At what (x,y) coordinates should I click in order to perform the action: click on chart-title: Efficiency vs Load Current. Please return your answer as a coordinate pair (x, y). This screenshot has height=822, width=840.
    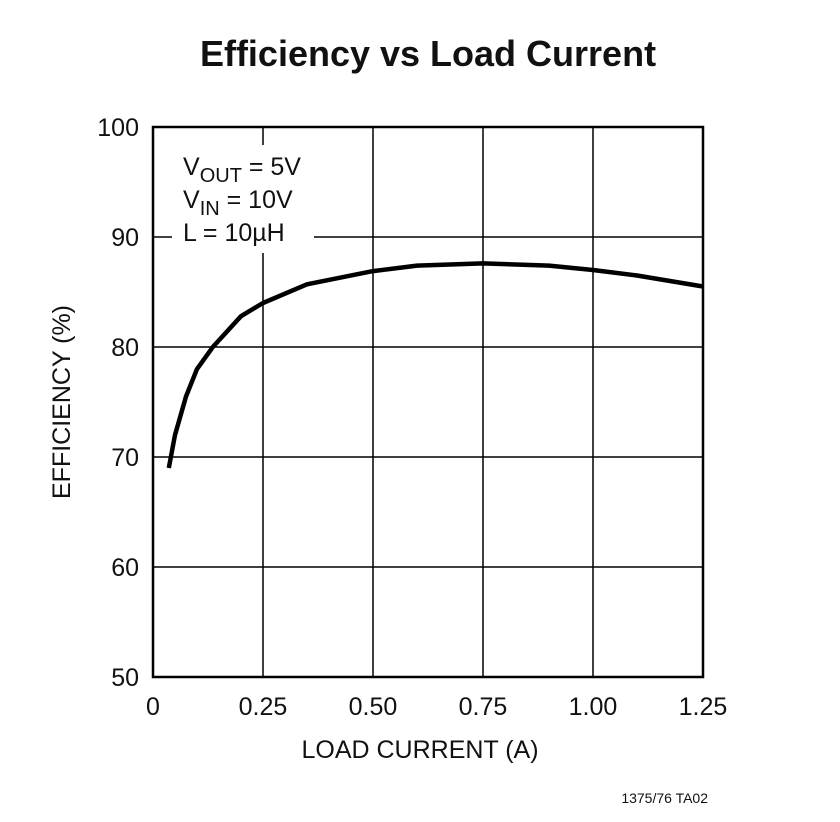
    Looking at the image, I should click on (428, 53).